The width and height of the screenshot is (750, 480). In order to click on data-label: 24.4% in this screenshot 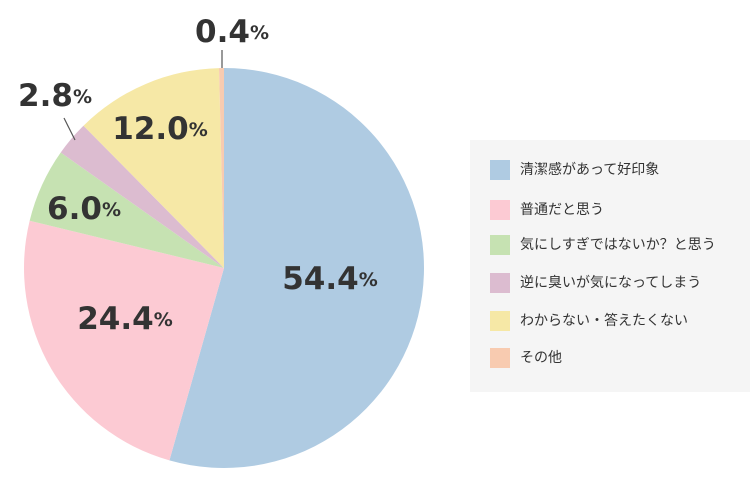, I will do `click(125, 319)`.